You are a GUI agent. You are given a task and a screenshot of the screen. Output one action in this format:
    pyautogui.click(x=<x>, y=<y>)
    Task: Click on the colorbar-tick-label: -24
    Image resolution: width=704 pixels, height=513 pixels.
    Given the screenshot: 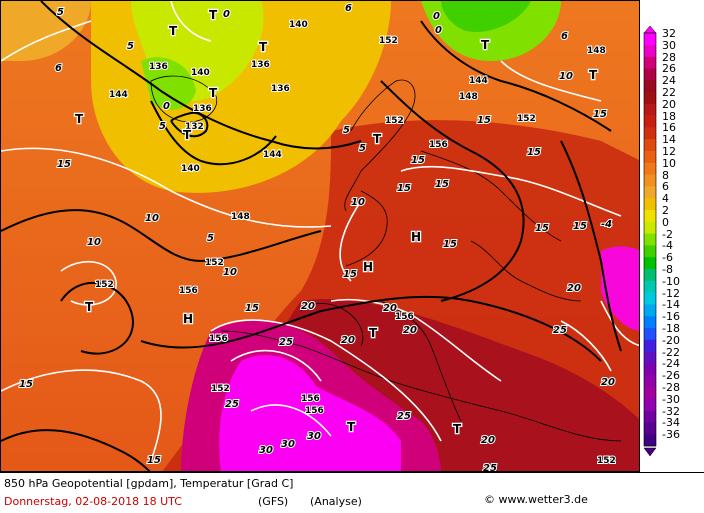 What is the action you would take?
    pyautogui.click(x=671, y=364)
    